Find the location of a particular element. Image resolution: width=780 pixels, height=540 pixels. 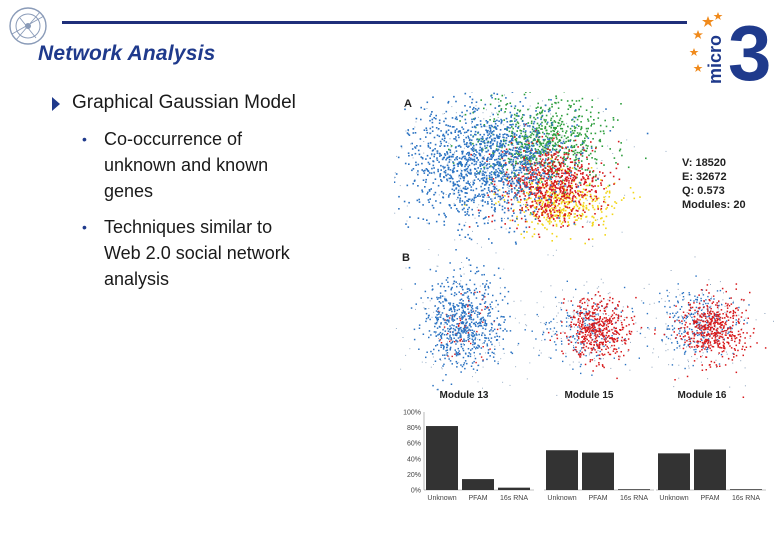

bar-module-13-16s-rna is located at coordinates (514, 488).